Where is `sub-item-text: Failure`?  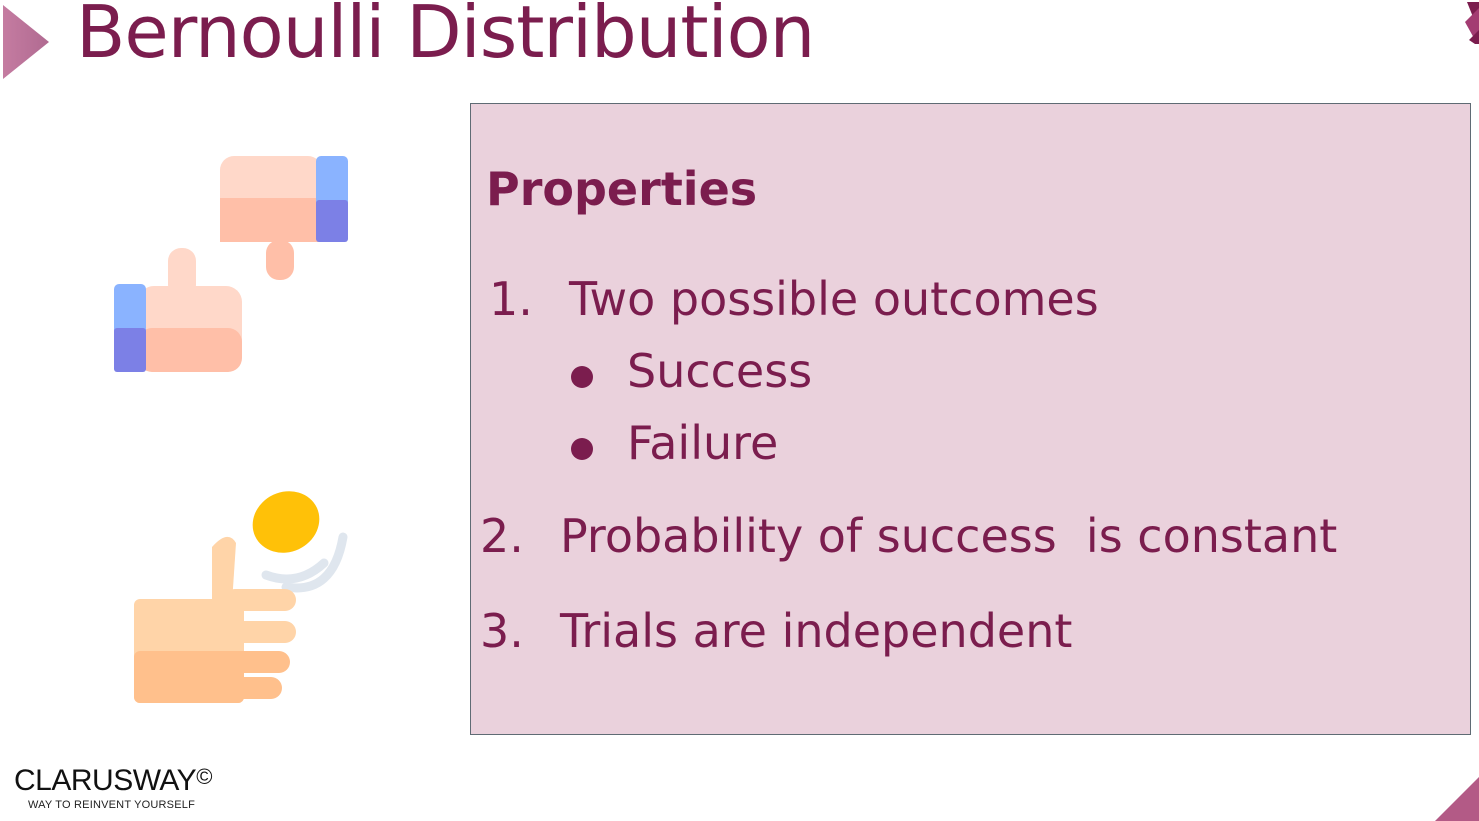
sub-item-text: Failure is located at coordinates (703, 443).